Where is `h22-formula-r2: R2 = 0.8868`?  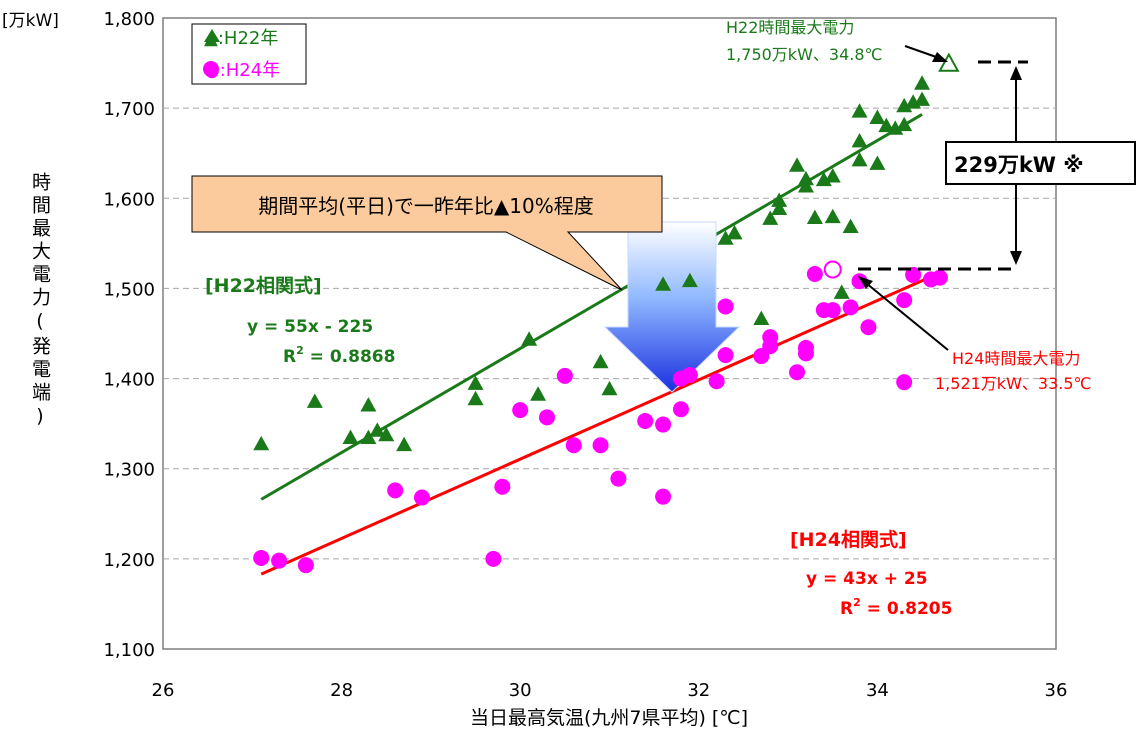 h22-formula-r2: R2 = 0.8868 is located at coordinates (339, 355).